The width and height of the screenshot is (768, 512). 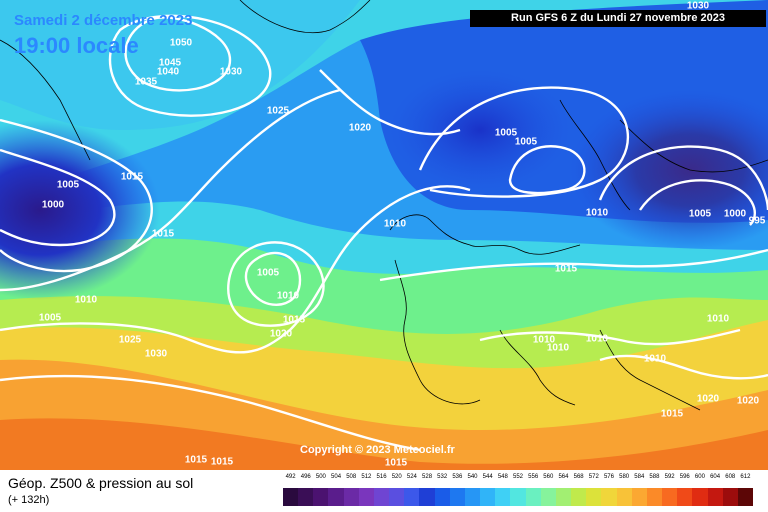 What do you see at coordinates (103, 20) in the screenshot?
I see `forecast-date: Samedi 2 décembre 2023` at bounding box center [103, 20].